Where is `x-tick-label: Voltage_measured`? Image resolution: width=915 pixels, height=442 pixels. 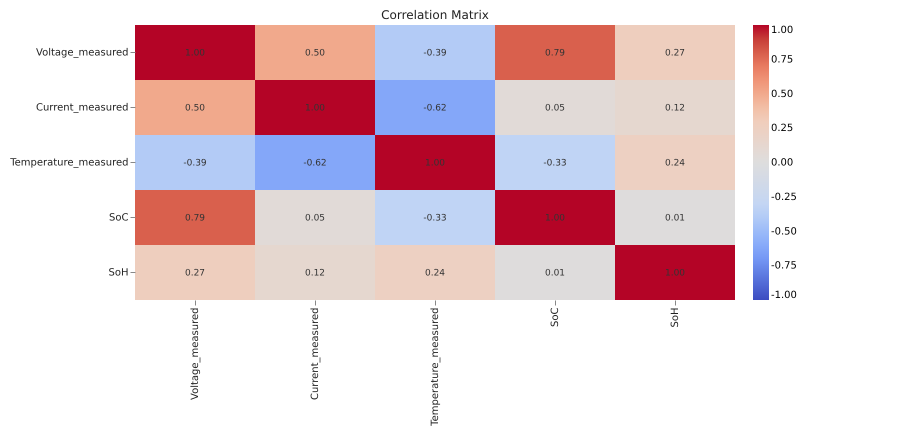 x-tick-label: Voltage_measured is located at coordinates (195, 354).